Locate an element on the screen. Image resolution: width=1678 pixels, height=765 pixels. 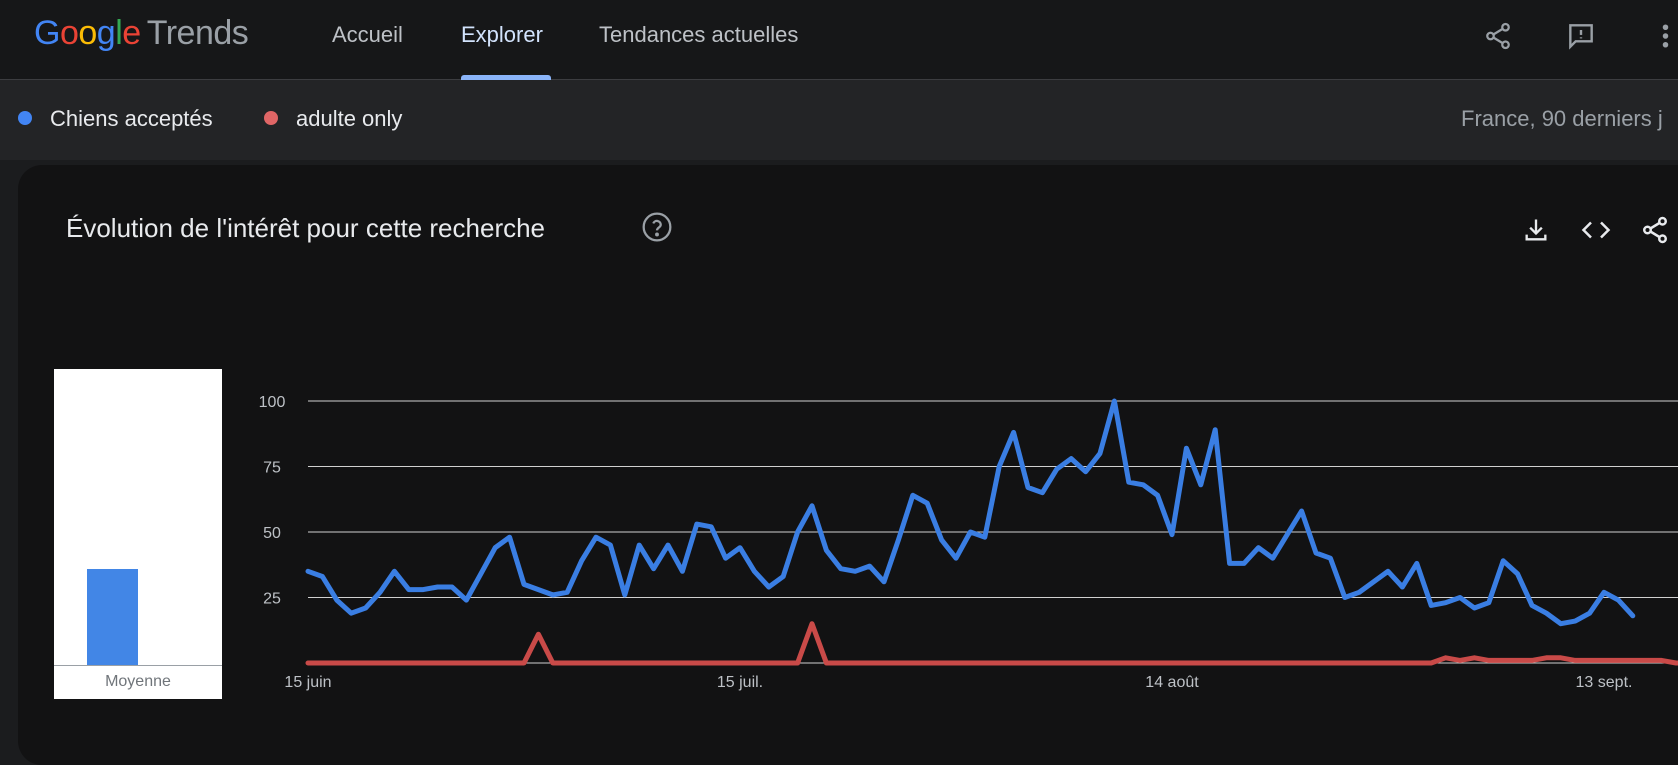
google-trends-logo: Google Trends is located at coordinates (141, 33).